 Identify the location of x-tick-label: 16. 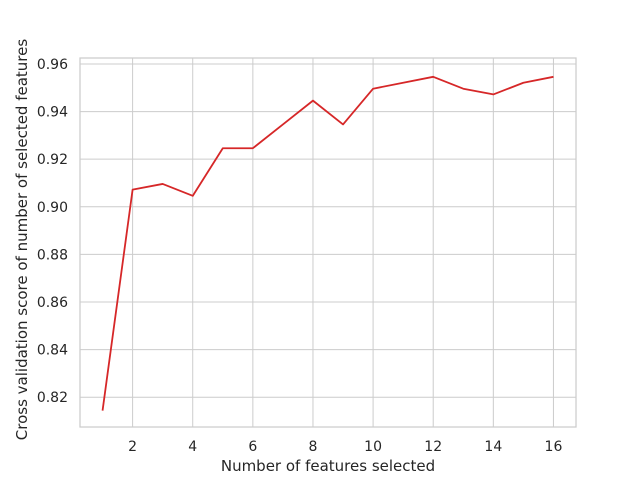
(554, 447).